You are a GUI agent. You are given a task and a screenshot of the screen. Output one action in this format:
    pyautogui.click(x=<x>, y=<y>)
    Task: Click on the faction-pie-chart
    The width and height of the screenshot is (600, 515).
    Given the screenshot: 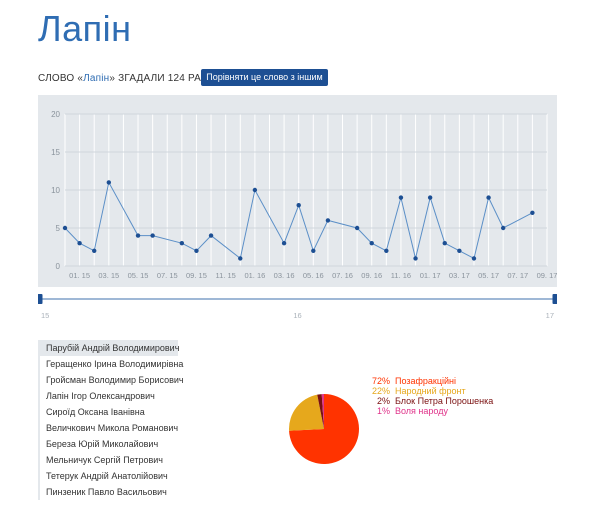 What is the action you would take?
    pyautogui.click(x=323, y=428)
    